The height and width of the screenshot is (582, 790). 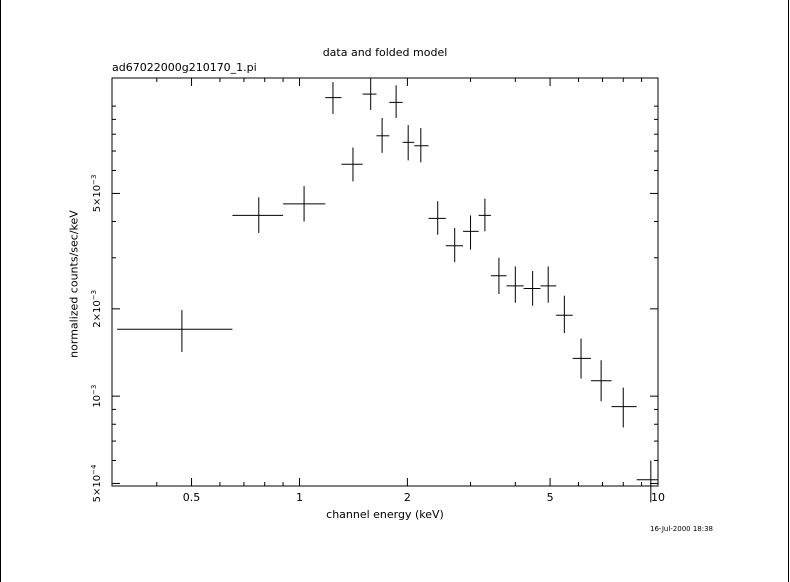 I want to click on x-tick-label: 0.5, so click(x=192, y=497).